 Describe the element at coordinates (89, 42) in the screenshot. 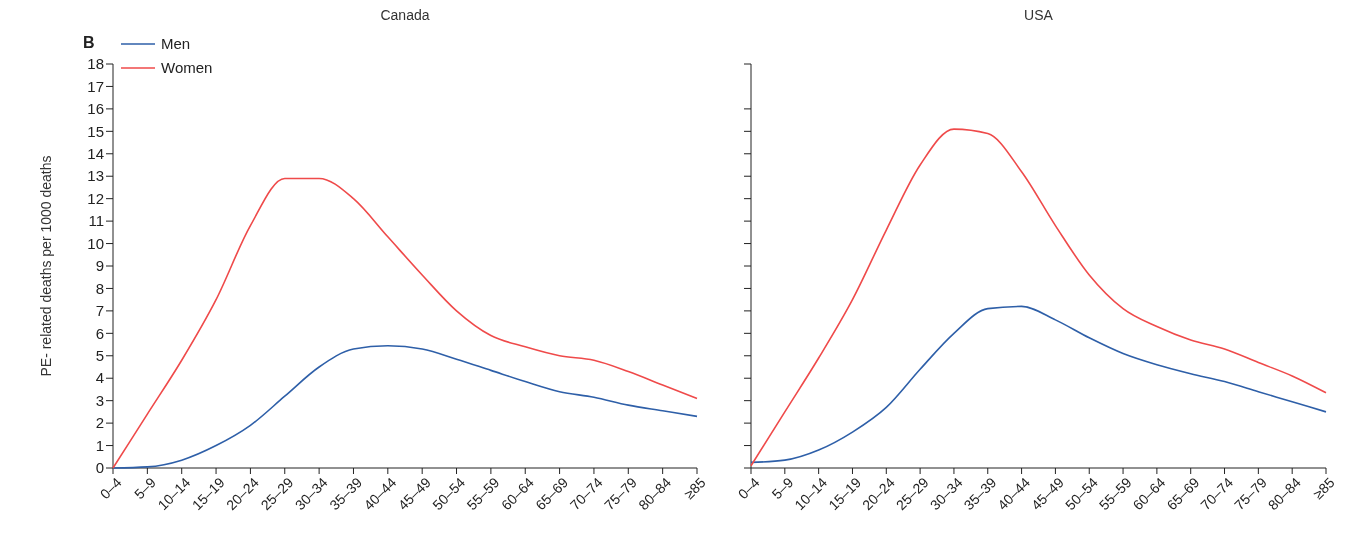

I see `text: B` at that location.